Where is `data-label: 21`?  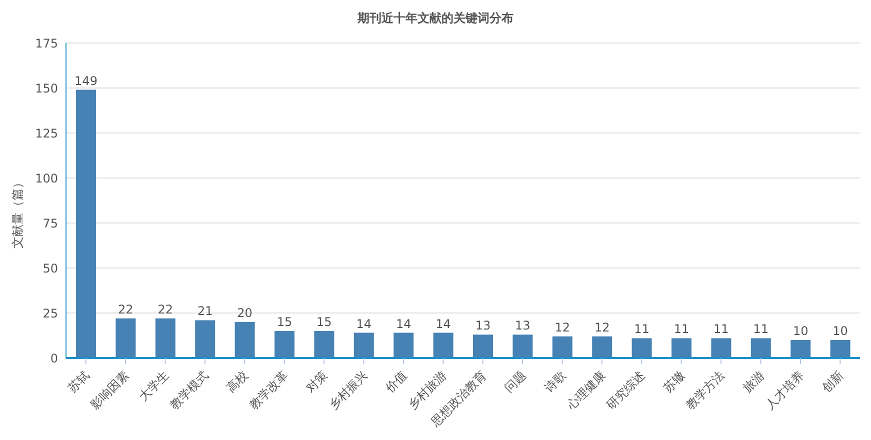 data-label: 21 is located at coordinates (205, 311).